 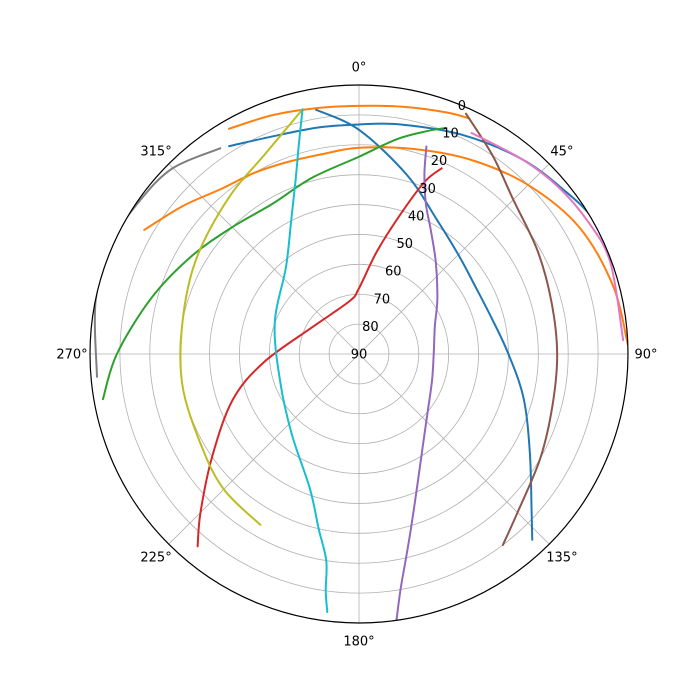 I want to click on r-tick-label: 80, so click(x=370, y=327).